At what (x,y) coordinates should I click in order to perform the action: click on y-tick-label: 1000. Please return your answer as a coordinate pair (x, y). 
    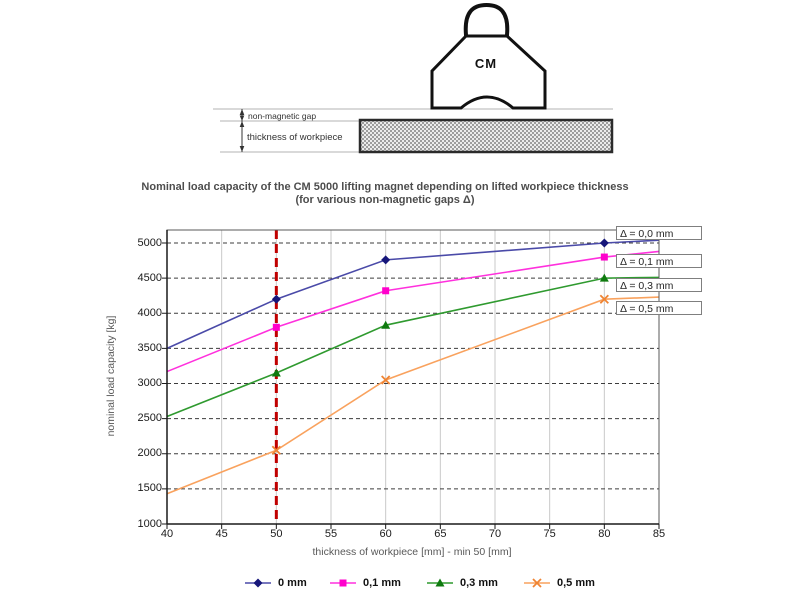
    Looking at the image, I should click on (149, 523).